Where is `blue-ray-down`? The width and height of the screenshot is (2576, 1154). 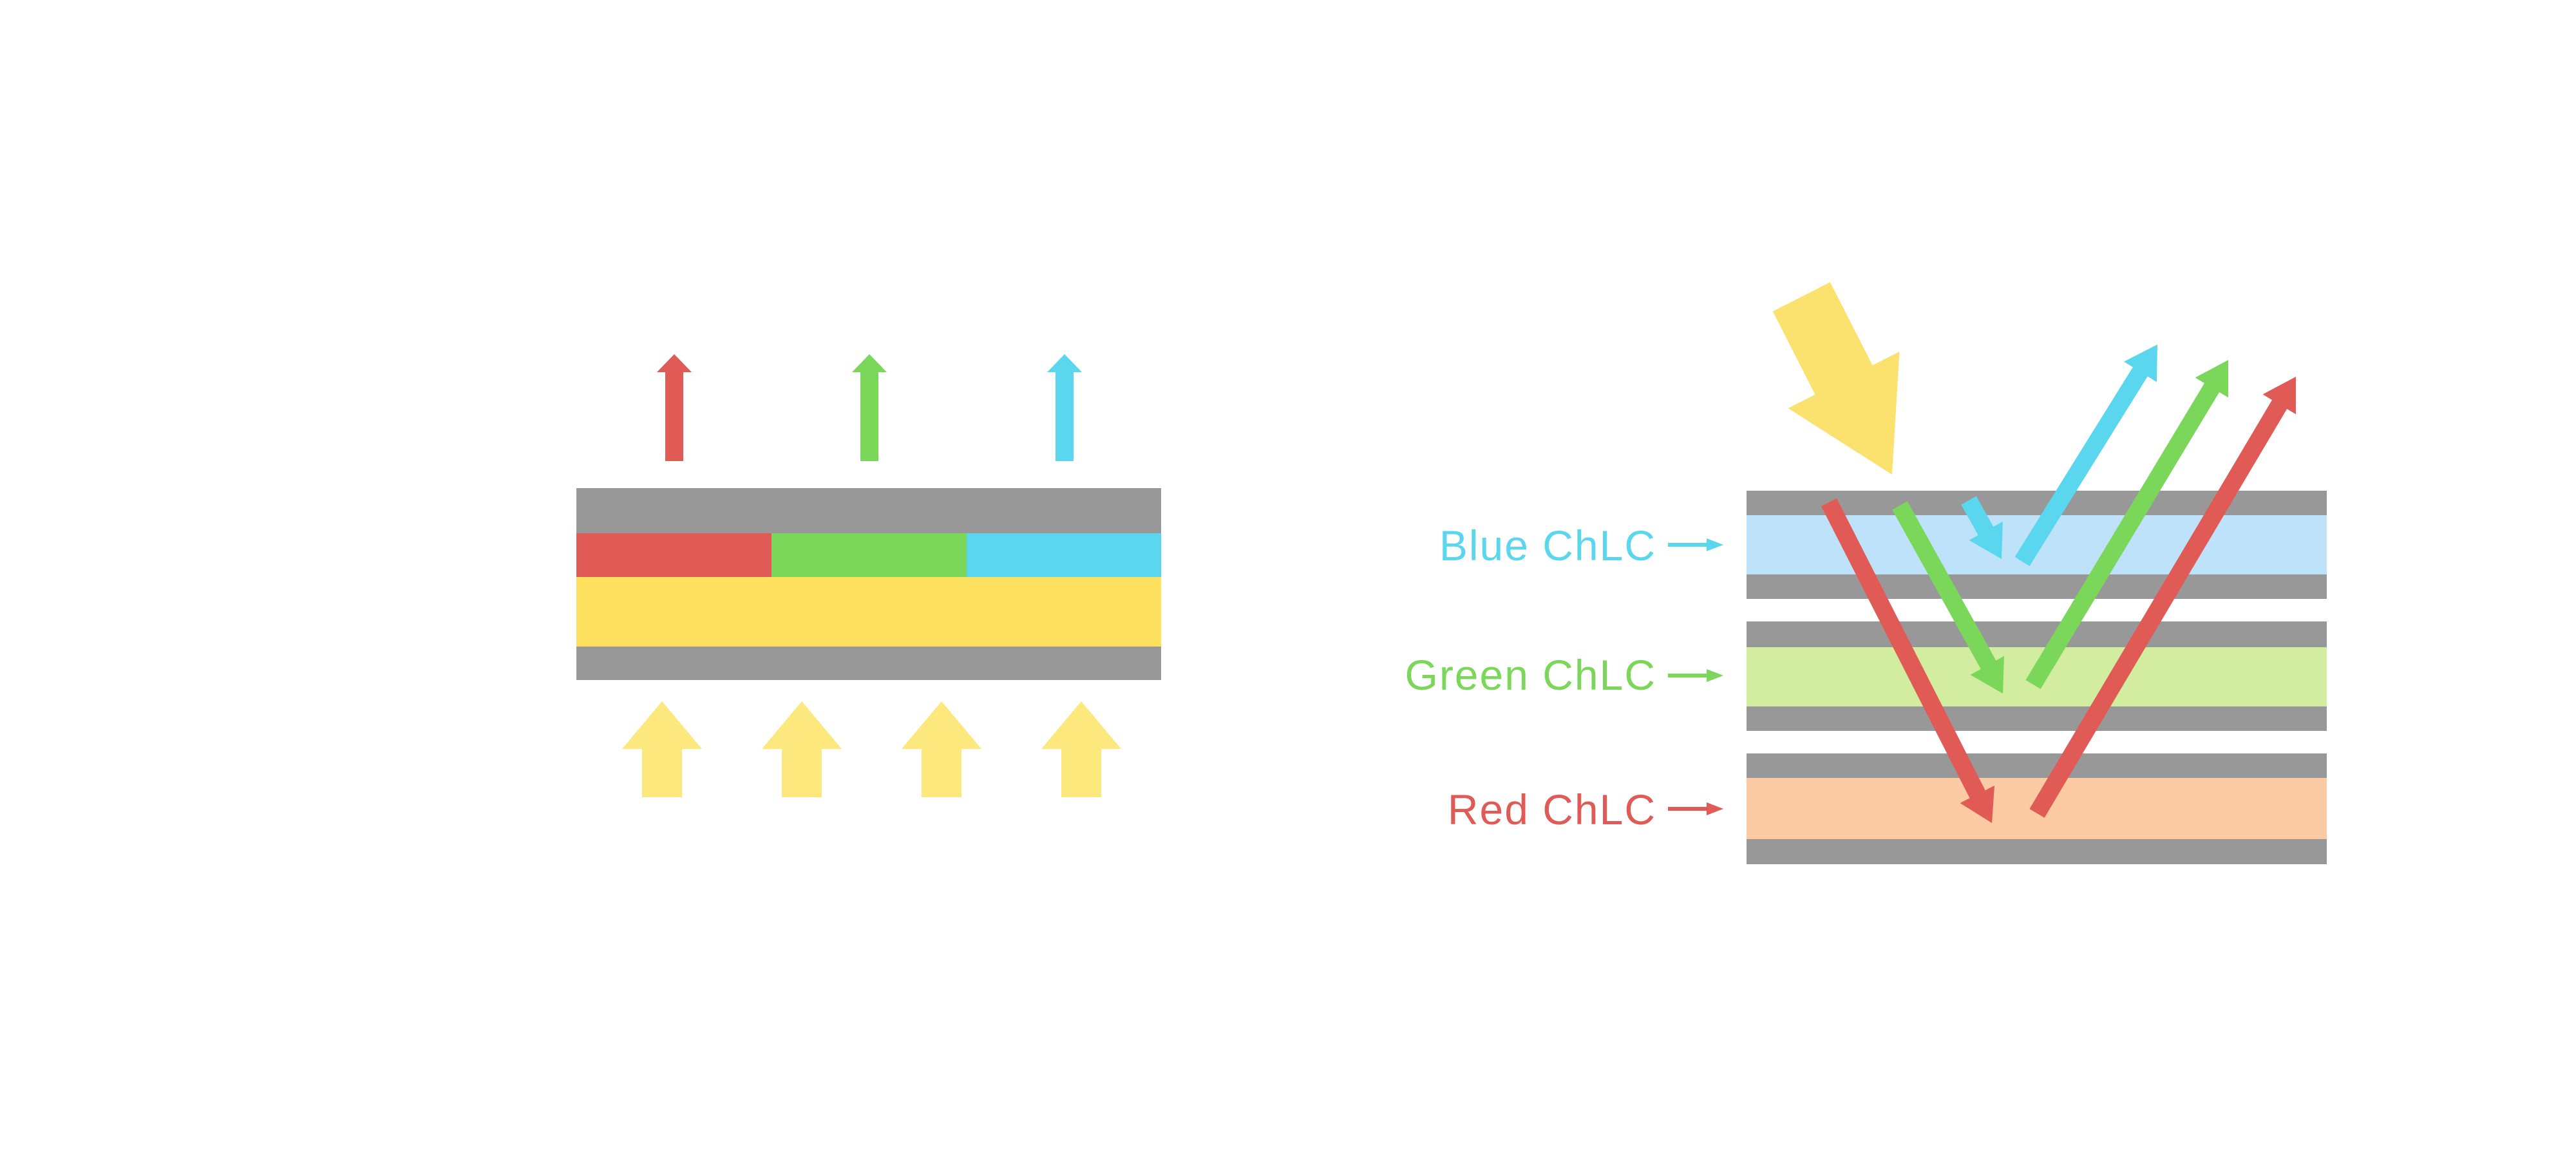 blue-ray-down is located at coordinates (1982, 527).